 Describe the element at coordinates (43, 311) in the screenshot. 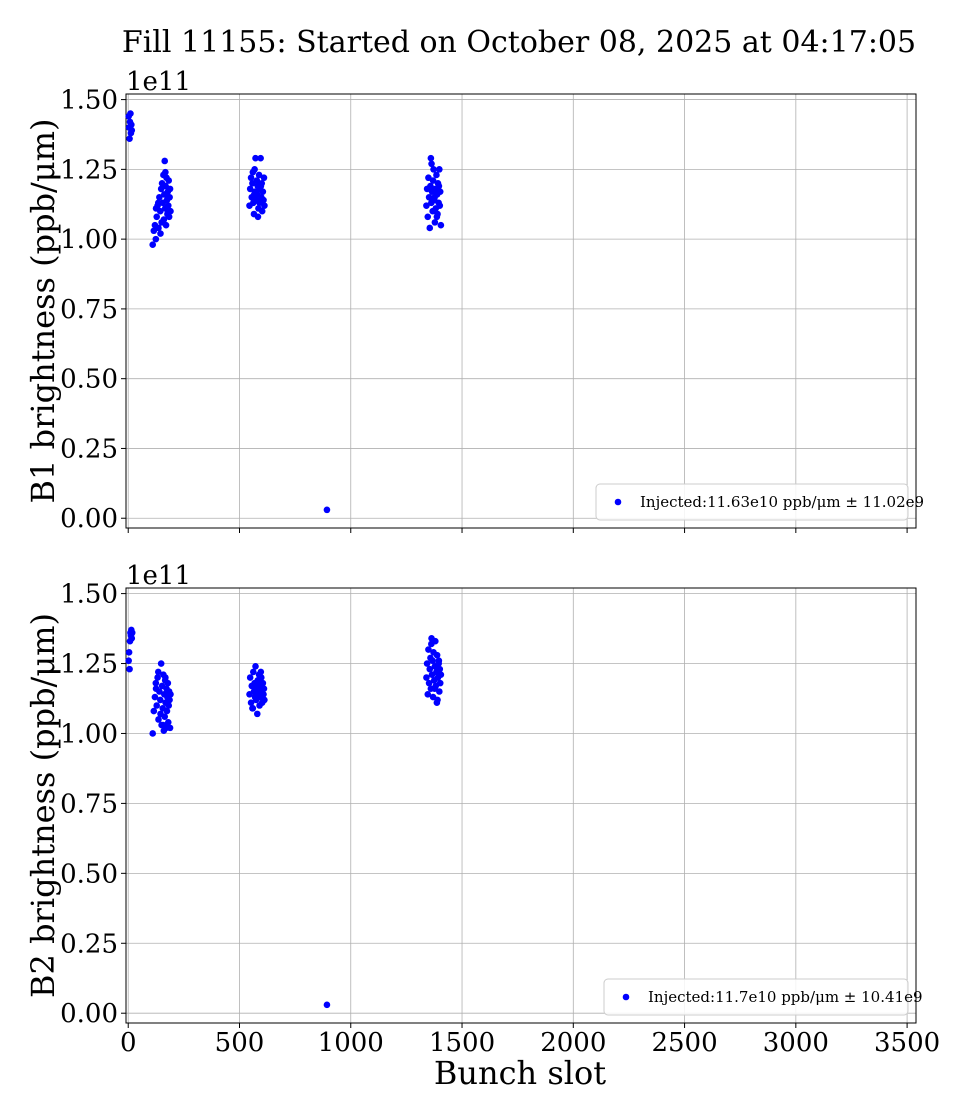

I see `y-axis-label: B1 brightness (ppb/μm)` at that location.